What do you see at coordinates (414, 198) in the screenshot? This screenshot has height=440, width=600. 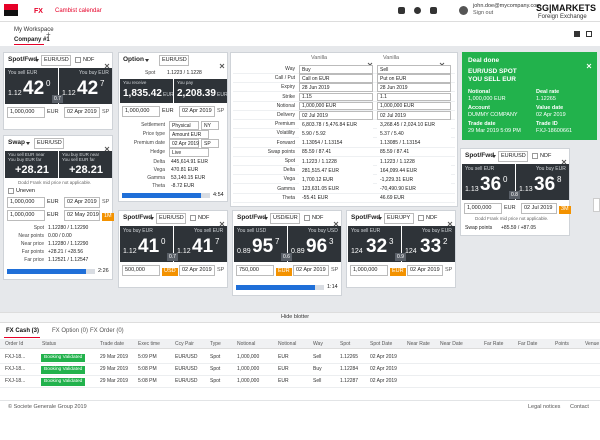 I see `leg-cell: 46.69 EUR` at bounding box center [414, 198].